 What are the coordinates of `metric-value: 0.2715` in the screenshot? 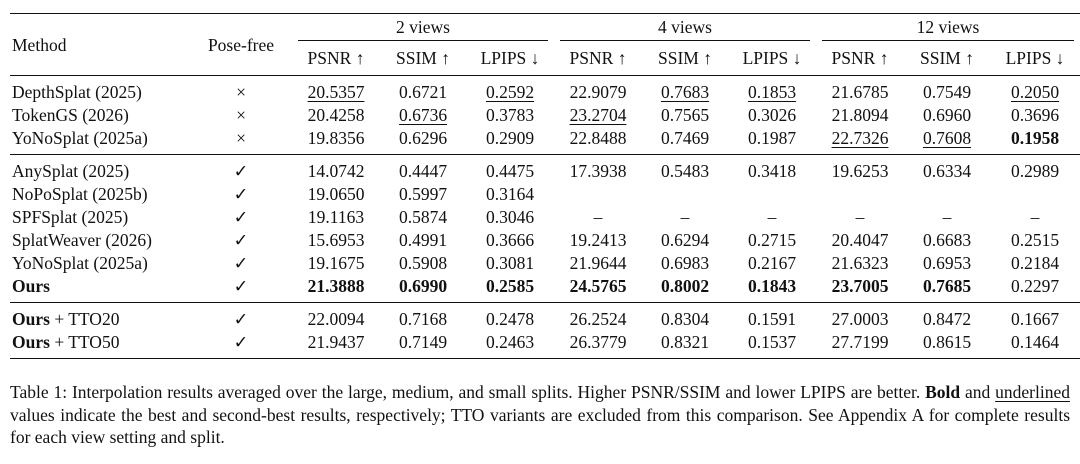 It's located at (772, 240).